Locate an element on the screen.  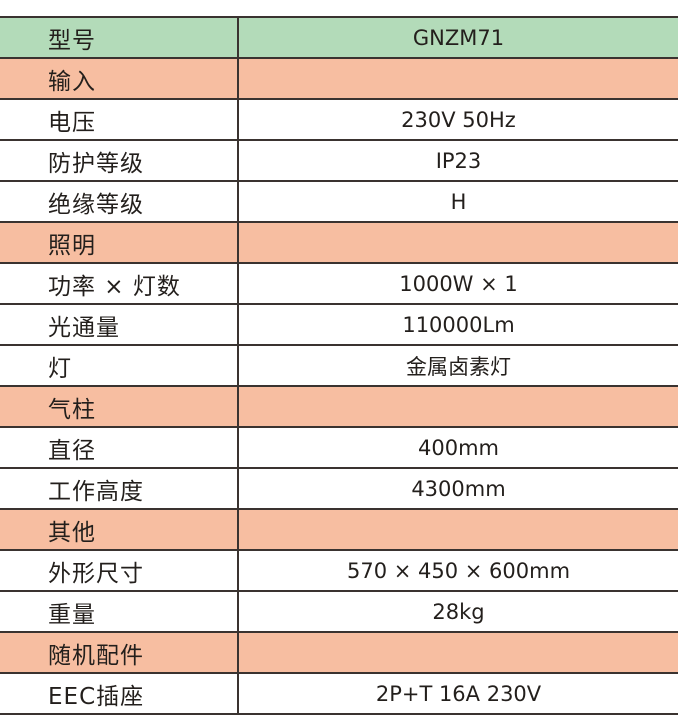
table-row: 灯金属卤素灯 is located at coordinates (339, 365).